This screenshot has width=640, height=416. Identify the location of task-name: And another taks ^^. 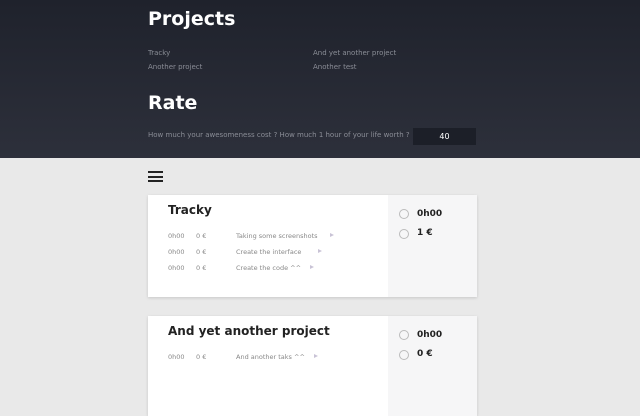
(270, 357).